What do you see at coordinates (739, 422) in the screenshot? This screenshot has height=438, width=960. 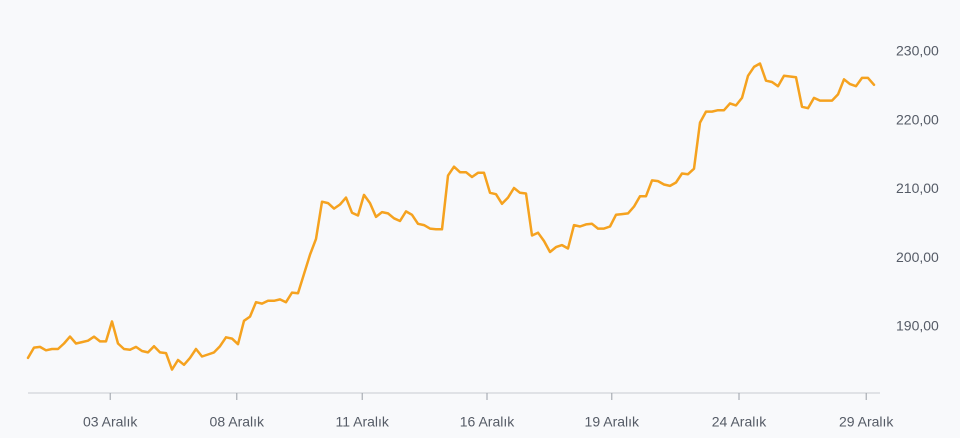 I see `x-tick-label: 24 Aralık` at bounding box center [739, 422].